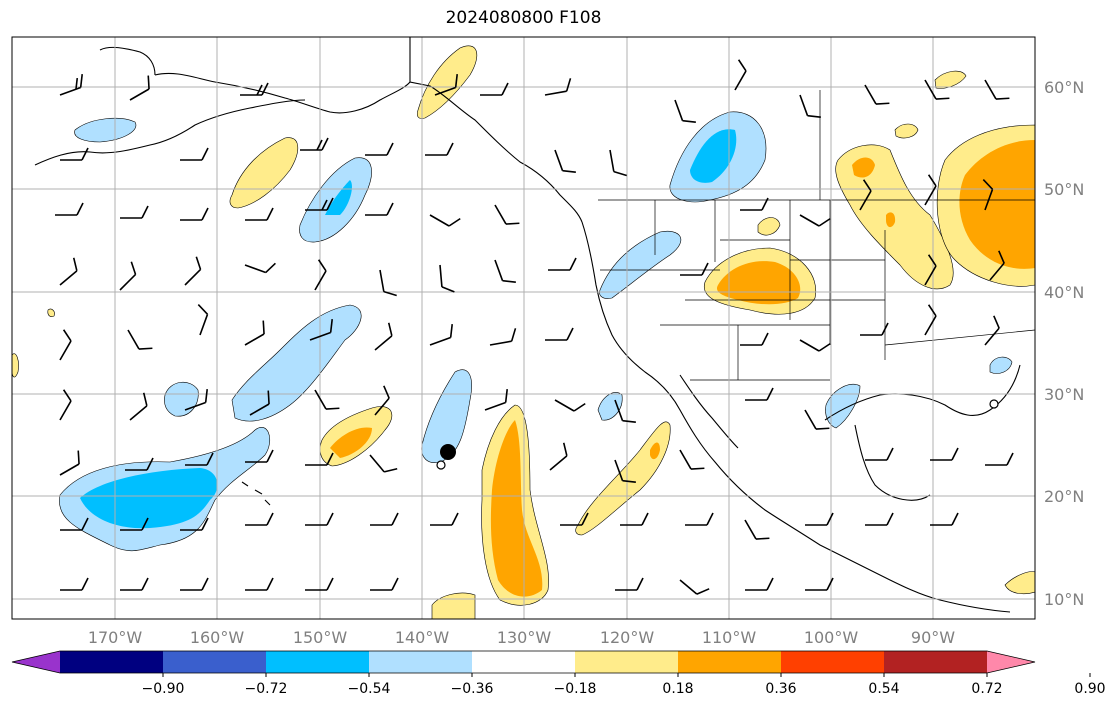 This screenshot has width=1105, height=712. What do you see at coordinates (831, 637) in the screenshot?
I see `lon-label: 100°W` at bounding box center [831, 637].